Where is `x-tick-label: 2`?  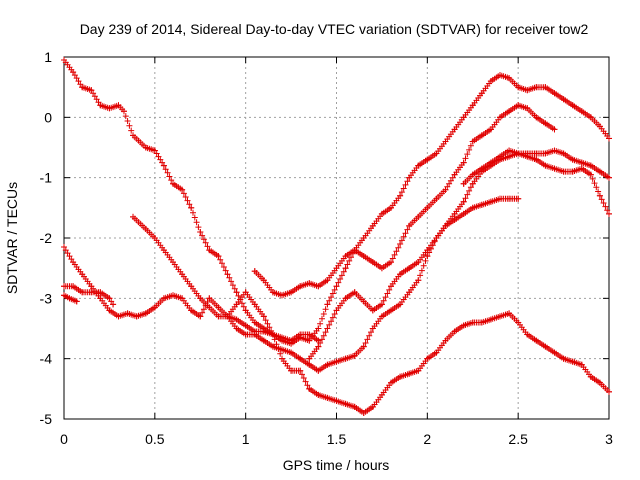 x-tick-label: 2 is located at coordinates (427, 439).